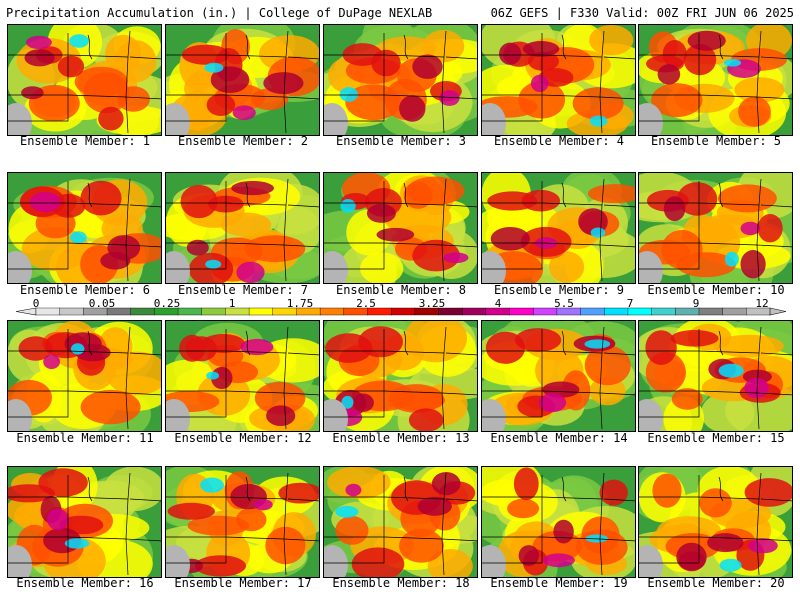 The height and width of the screenshot is (600, 800). Describe the element at coordinates (36, 303) in the screenshot. I see `colorbar-tick-label: 0` at that location.